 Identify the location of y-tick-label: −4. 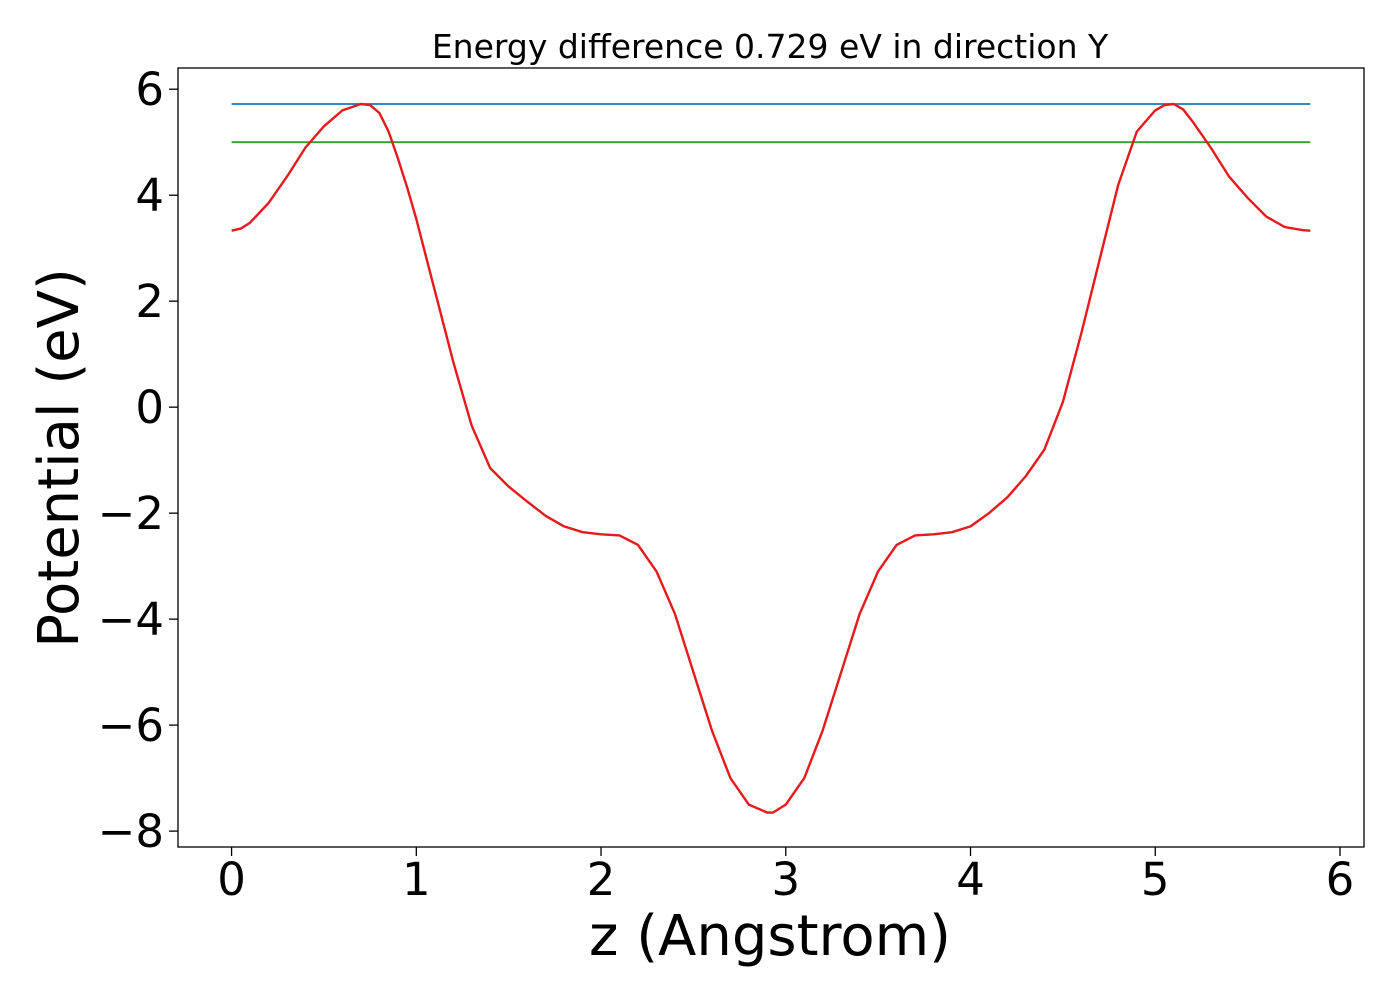
(131, 619).